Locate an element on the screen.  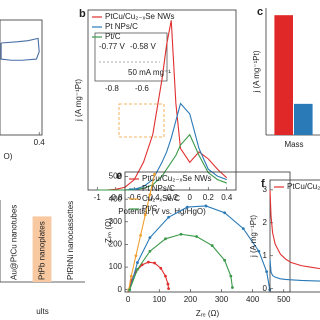
y-tick-label: 3 is located at coordinates (265, 189).